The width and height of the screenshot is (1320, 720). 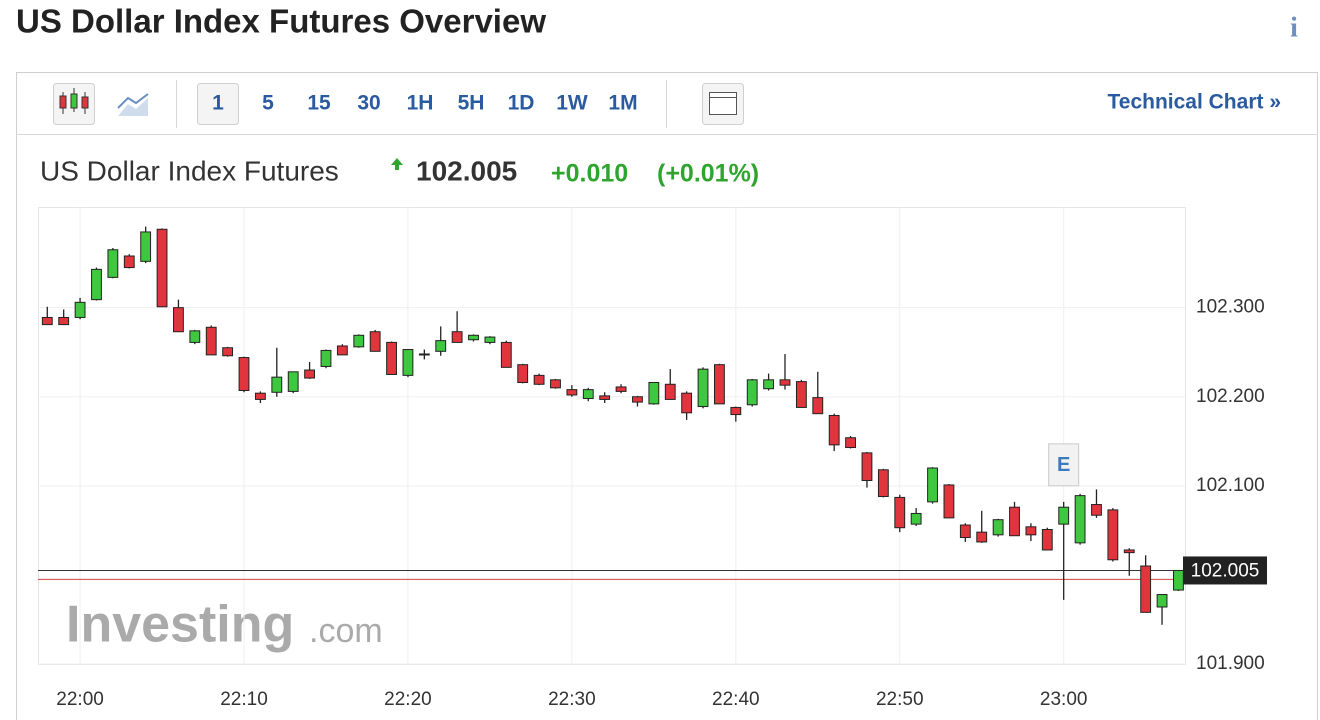 What do you see at coordinates (133, 101) in the screenshot?
I see `line-icon` at bounding box center [133, 101].